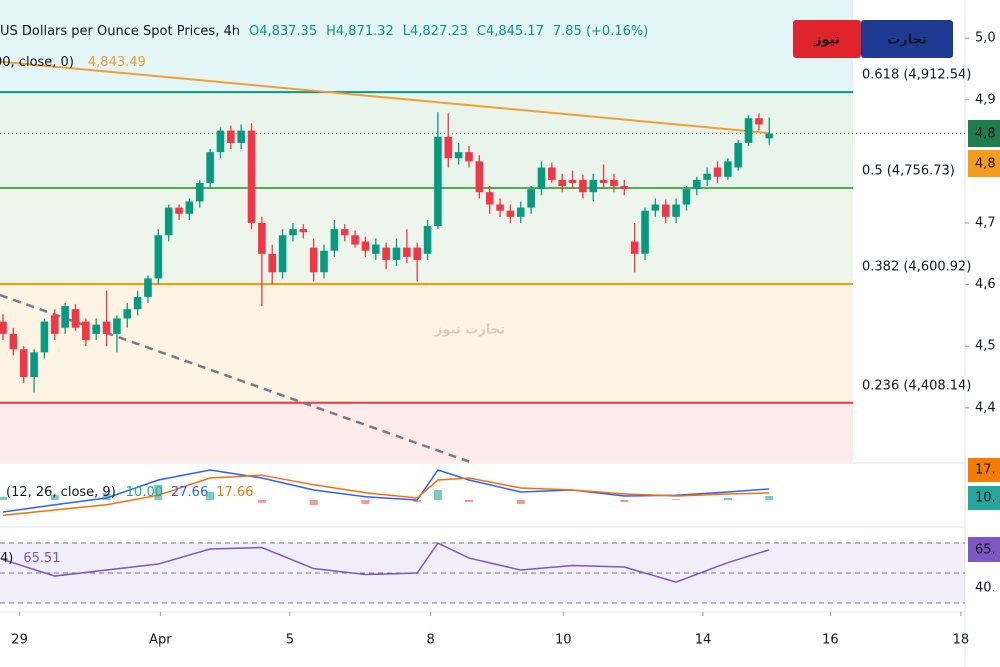 The height and width of the screenshot is (667, 1000). Describe the element at coordinates (19, 640) in the screenshot. I see `x-tick-label: 29` at that location.